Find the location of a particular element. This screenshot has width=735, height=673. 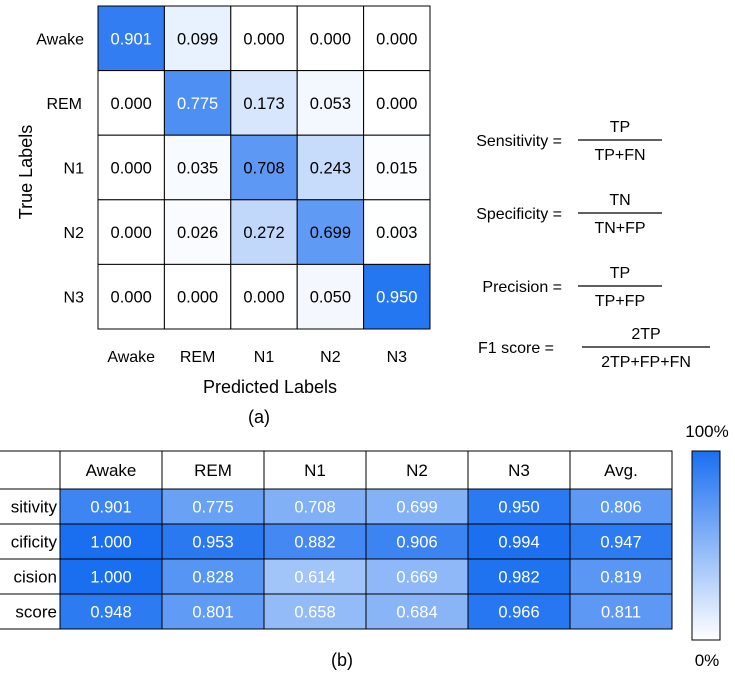

formula-denominator: TN+FP is located at coordinates (619, 228).